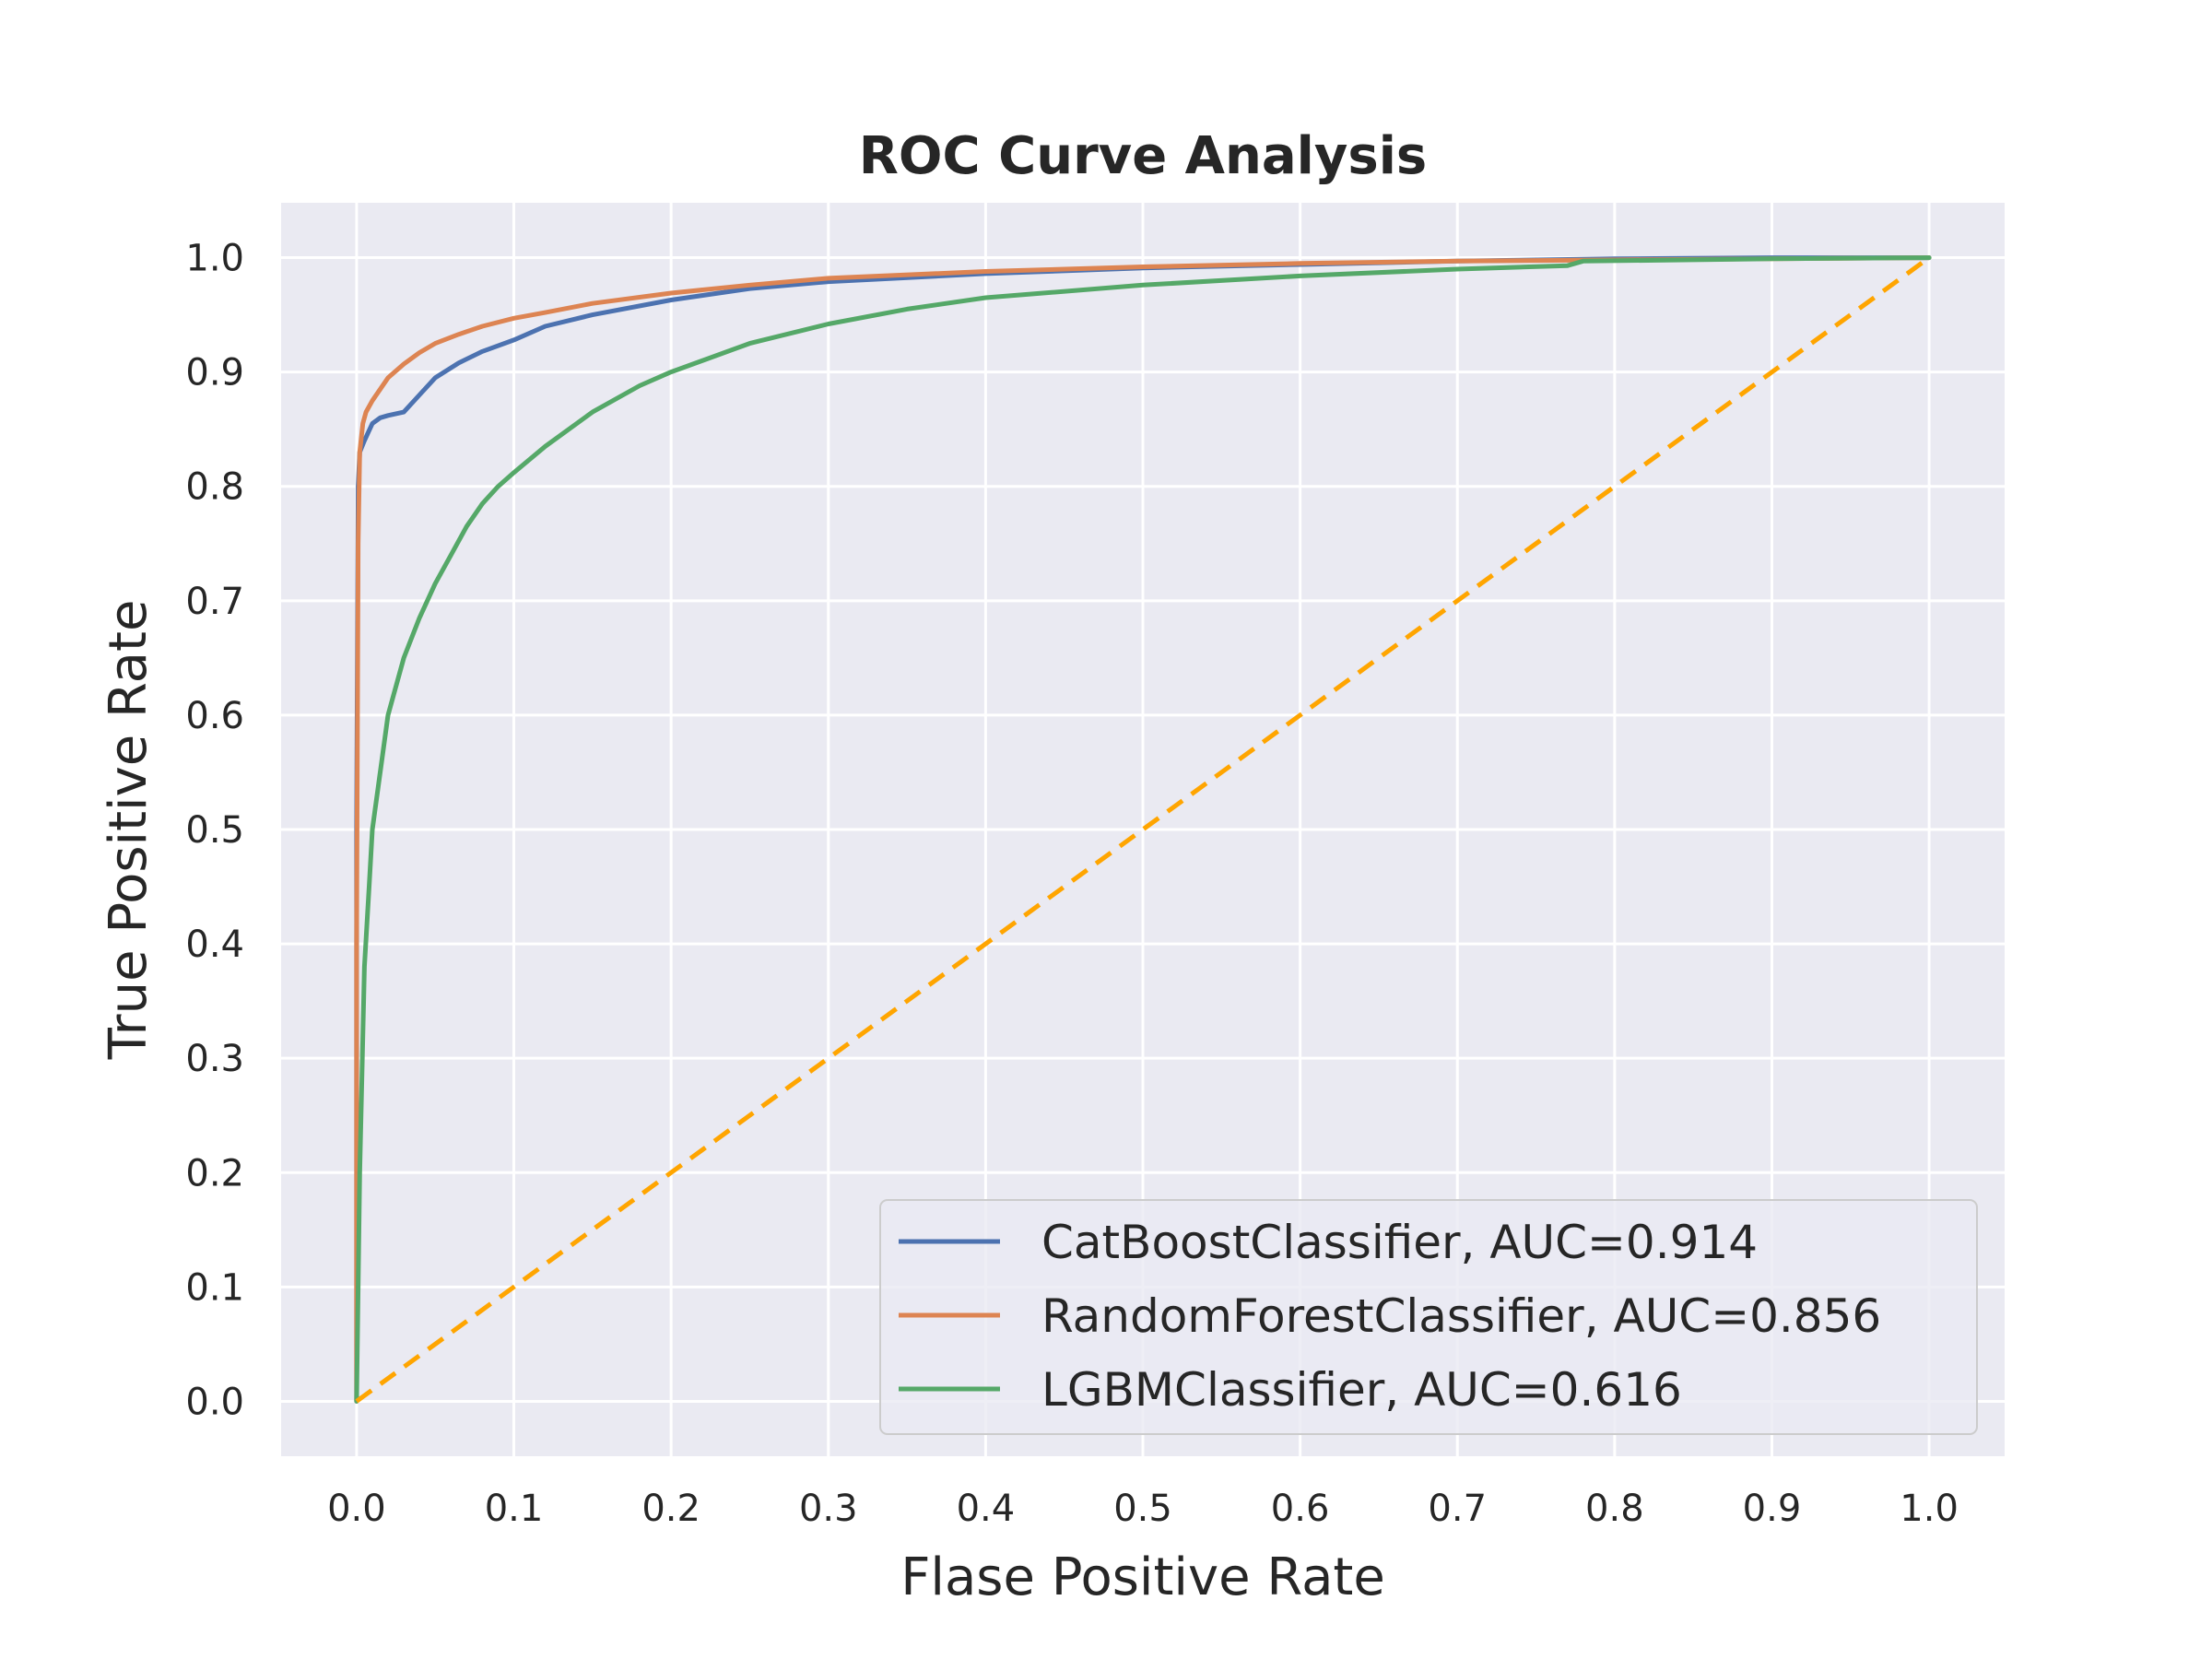 The image size is (2212, 1659). I want to click on y-tick-label: 1.0, so click(214, 259).